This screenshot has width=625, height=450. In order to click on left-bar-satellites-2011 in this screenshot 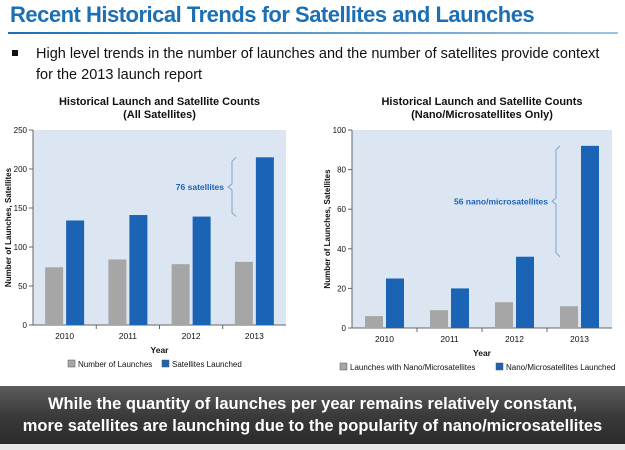, I will do `click(138, 270)`.